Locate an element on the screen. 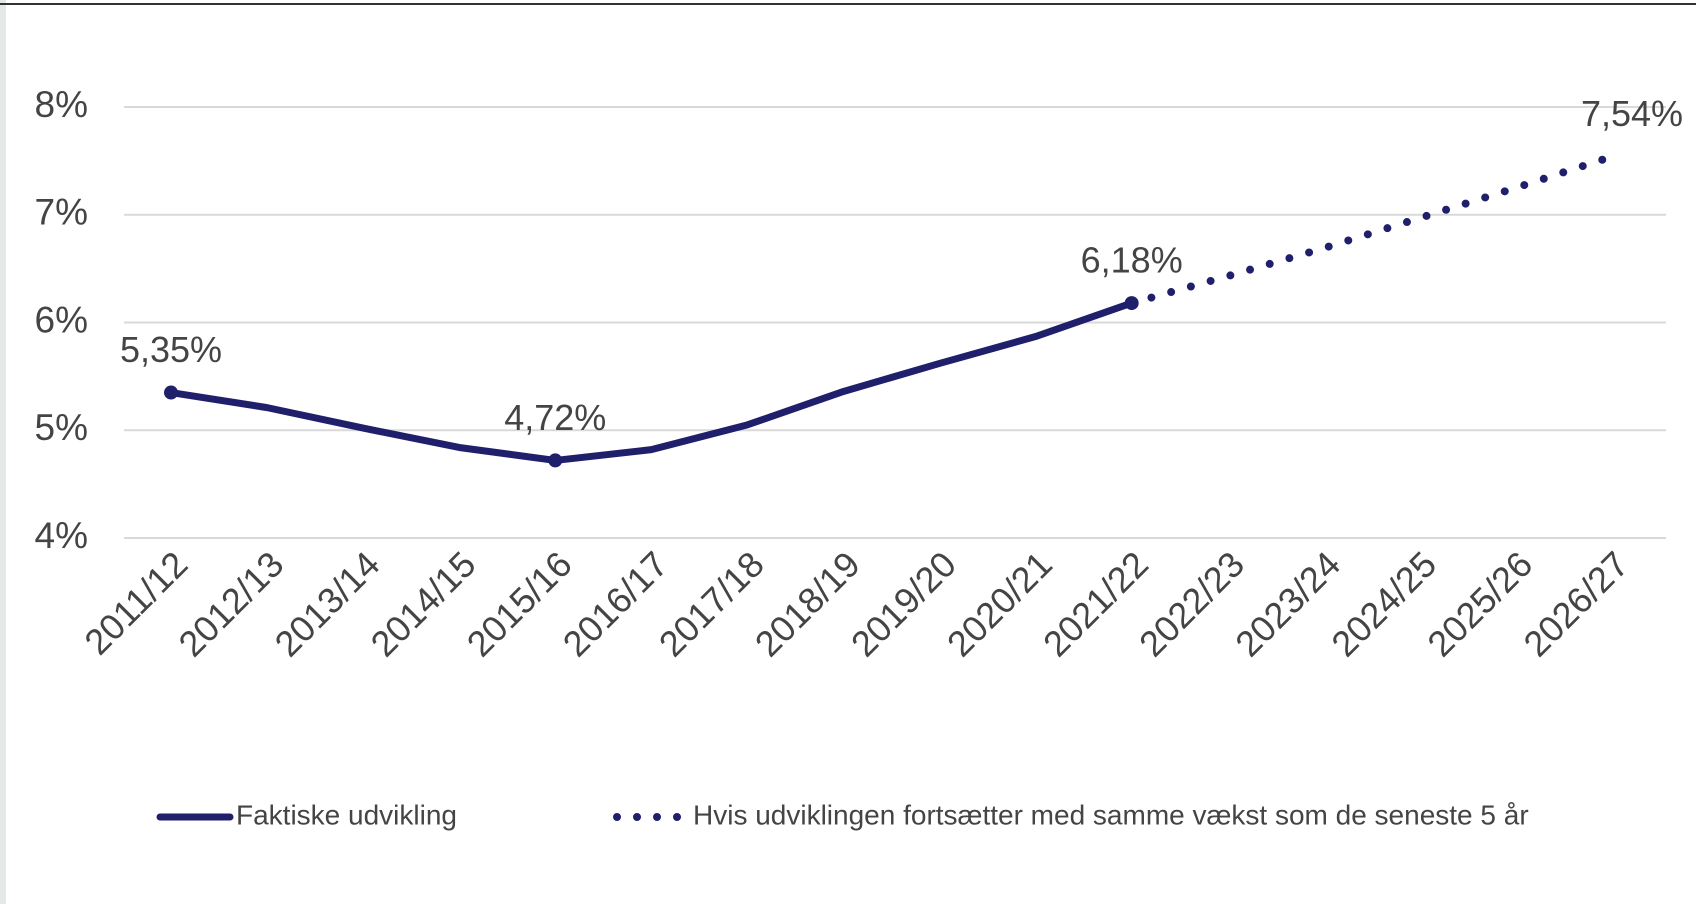  x-tick-label: 2026/27 is located at coordinates (1575, 603).